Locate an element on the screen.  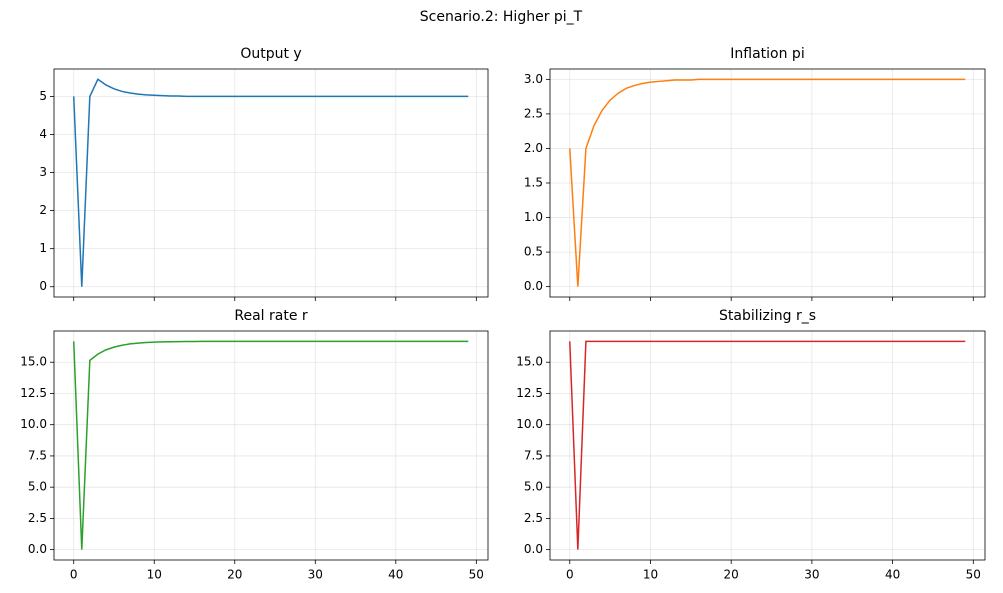
y-tick-label: 3.0 is located at coordinates (533, 79).